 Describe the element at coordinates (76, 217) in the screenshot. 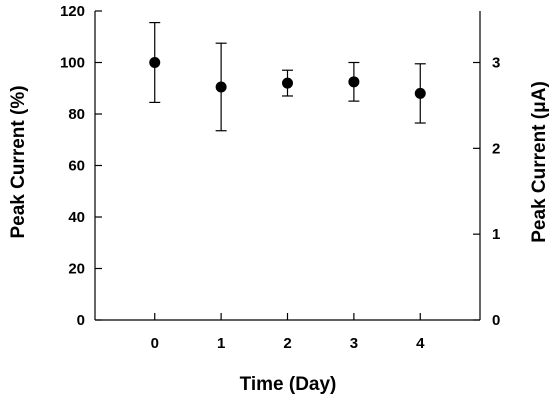

I see `y-tick-label-left: 40` at that location.